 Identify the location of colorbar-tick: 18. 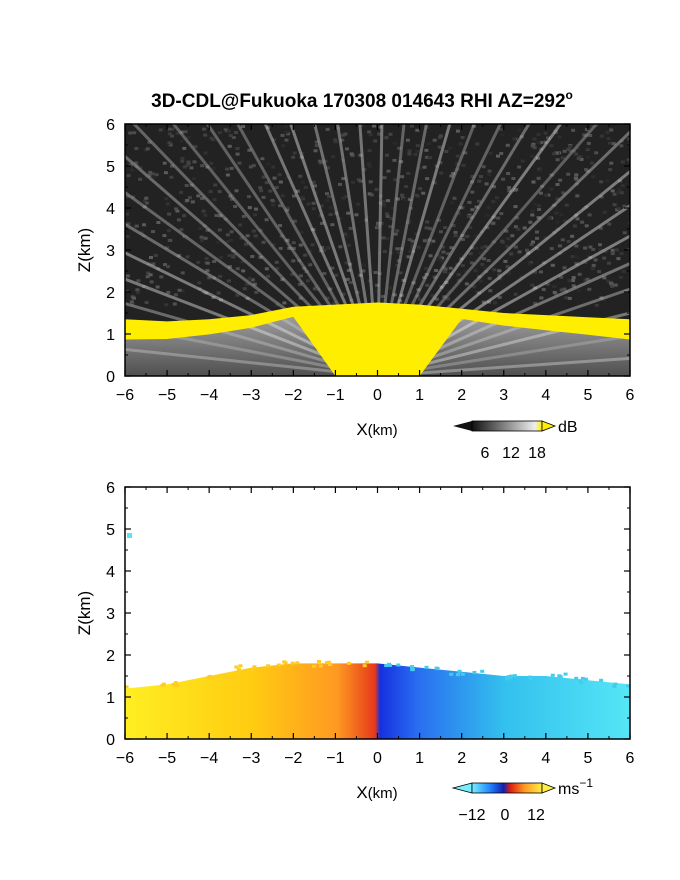
(537, 453).